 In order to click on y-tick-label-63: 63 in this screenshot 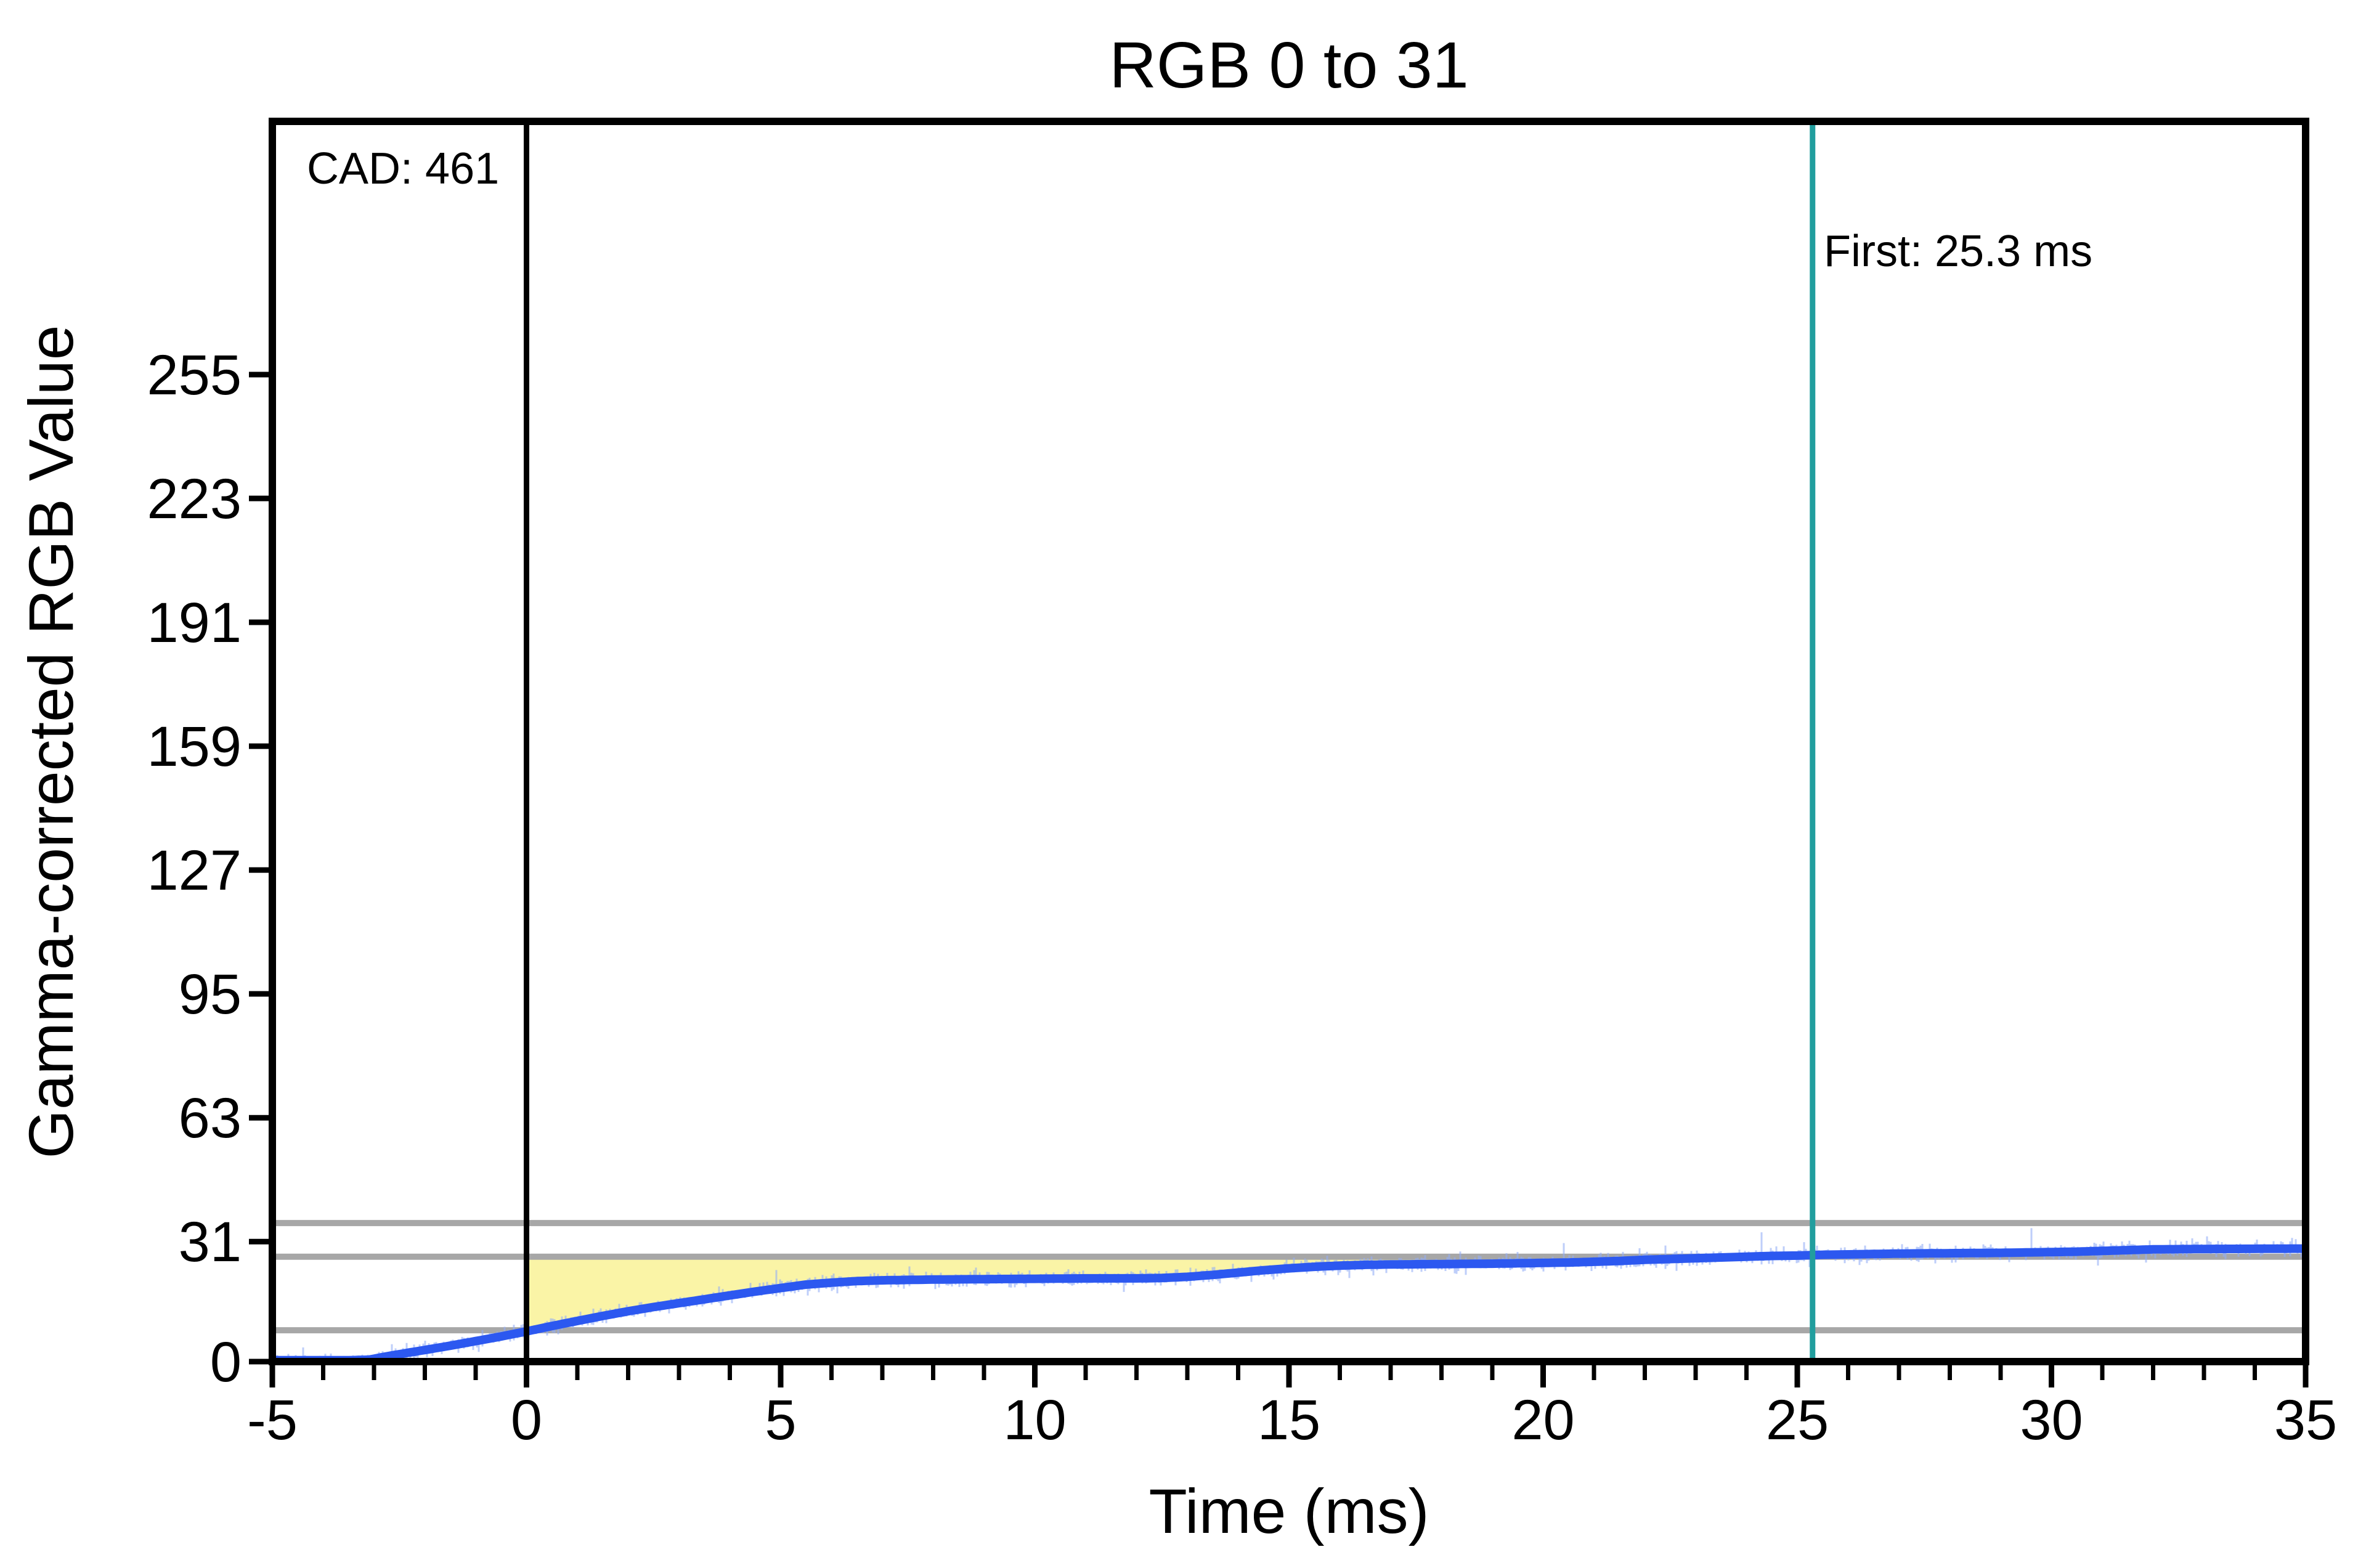, I will do `click(210, 1118)`.